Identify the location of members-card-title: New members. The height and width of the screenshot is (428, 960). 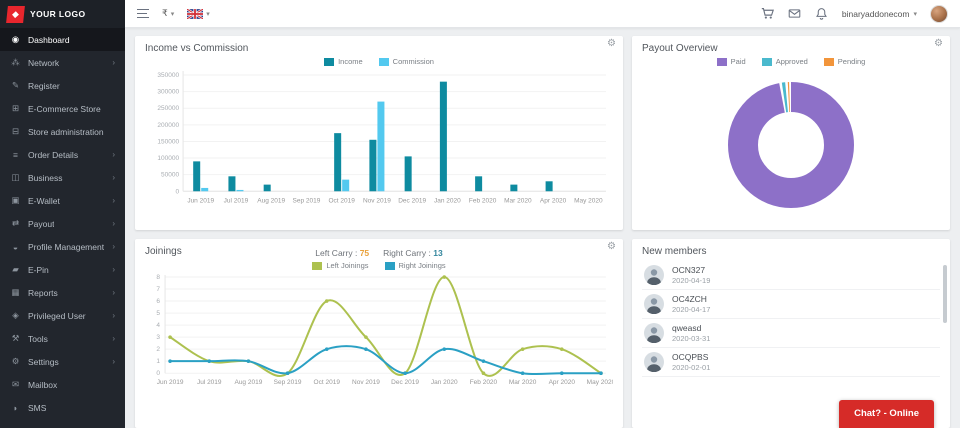
(674, 251).